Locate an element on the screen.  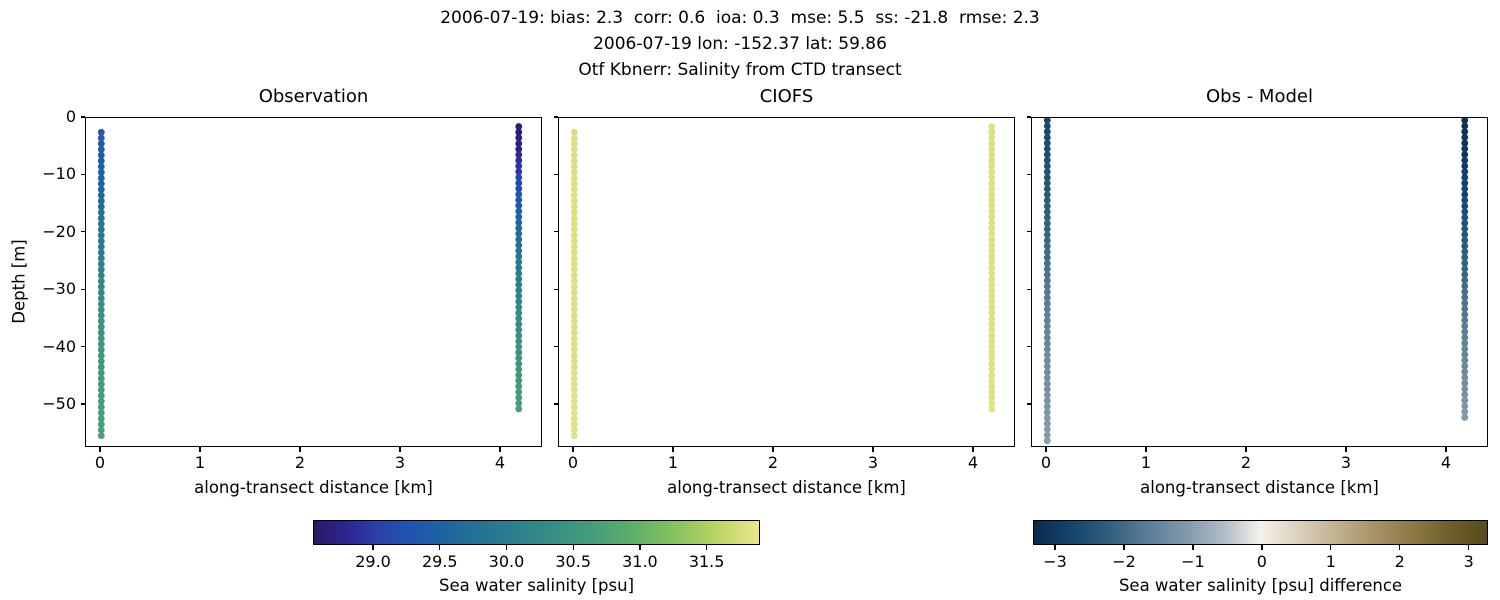
colorbar-tick-label: 3 is located at coordinates (1468, 561).